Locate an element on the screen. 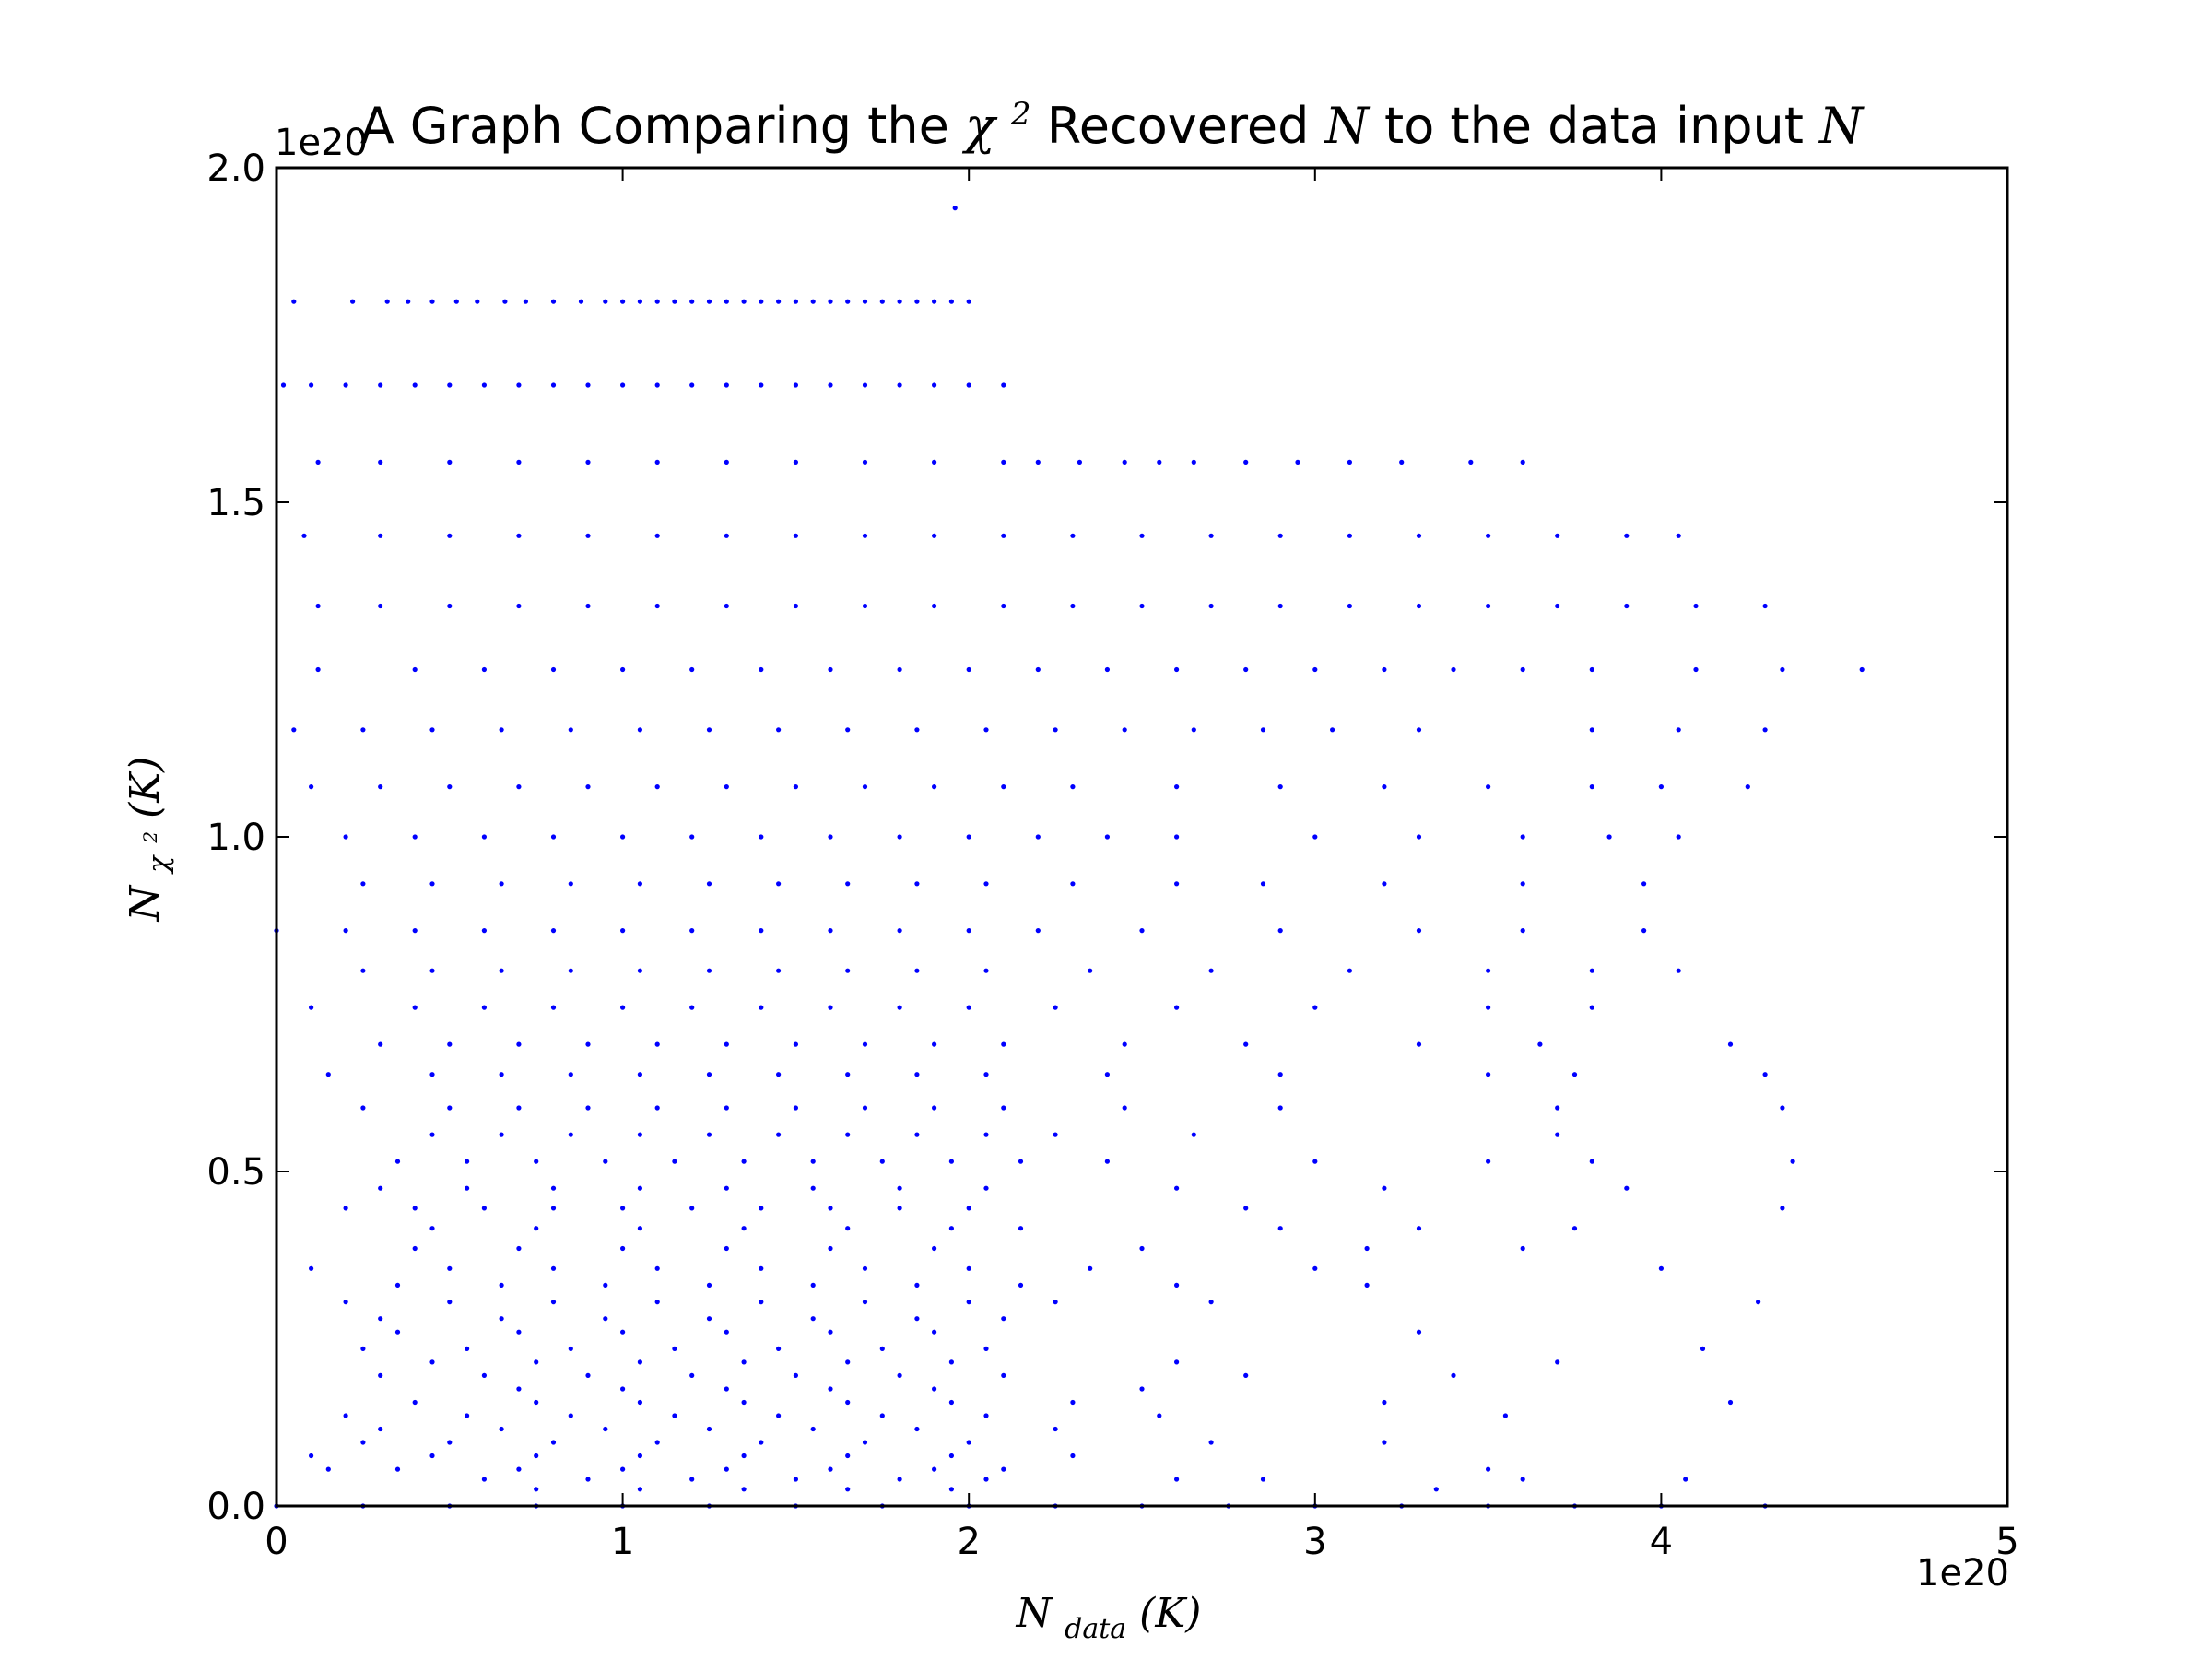 The height and width of the screenshot is (1659, 2212). title-prefix: A Graph Comparing the is located at coordinates (662, 126).